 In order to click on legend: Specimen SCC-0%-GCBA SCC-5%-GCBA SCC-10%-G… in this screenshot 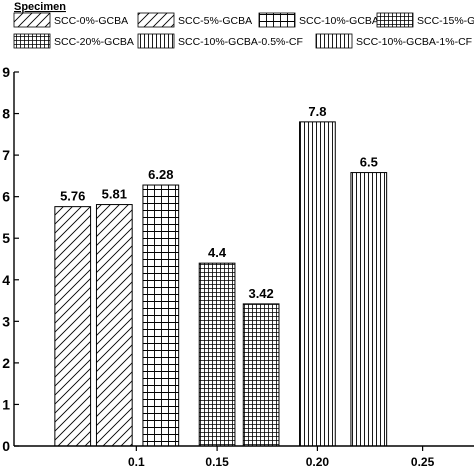, I will do `click(243, 25)`.